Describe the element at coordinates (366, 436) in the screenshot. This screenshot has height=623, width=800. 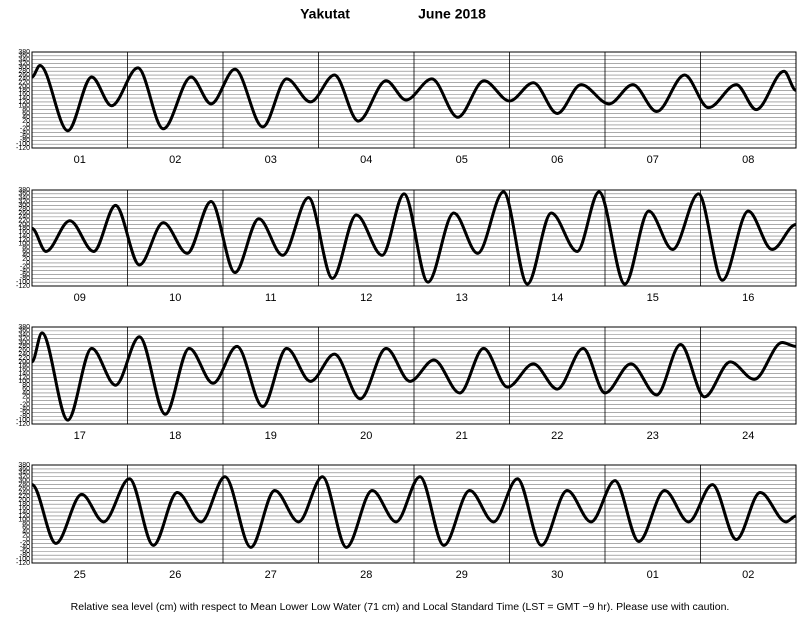
I see `x-tick-label: 20` at that location.